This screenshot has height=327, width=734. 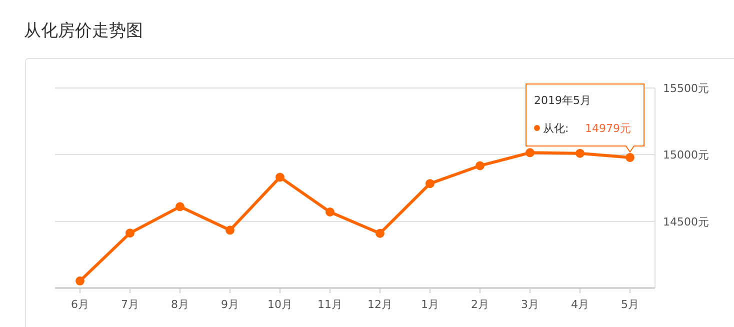 What do you see at coordinates (630, 304) in the screenshot?
I see `x-tick-label: 5月` at bounding box center [630, 304].